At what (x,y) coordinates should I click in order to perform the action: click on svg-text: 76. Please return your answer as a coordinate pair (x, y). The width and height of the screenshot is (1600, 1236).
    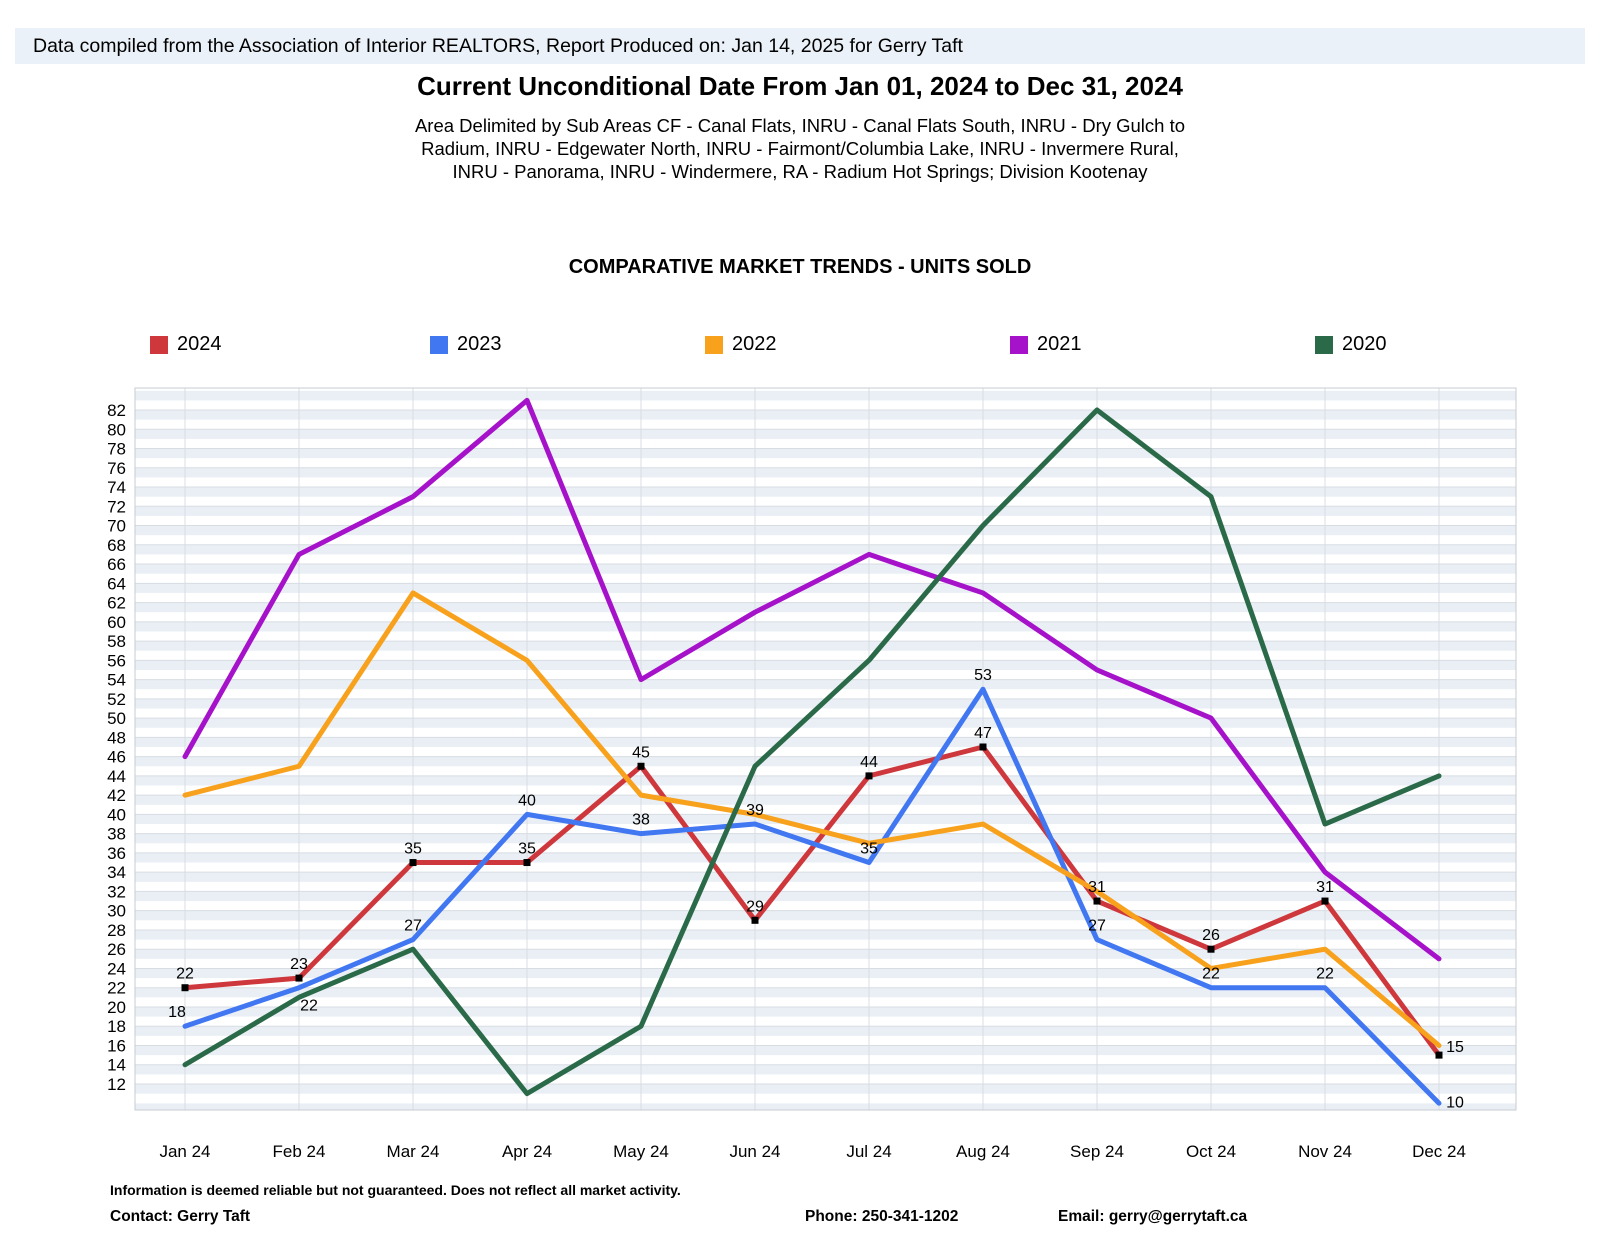
    Looking at the image, I should click on (116, 468).